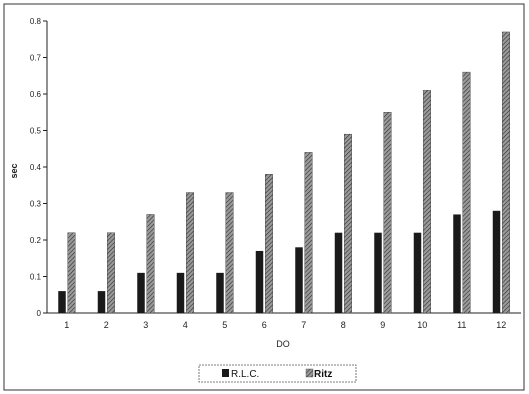  Describe the element at coordinates (36, 58) in the screenshot. I see `y-tick-label: 0.7` at that location.